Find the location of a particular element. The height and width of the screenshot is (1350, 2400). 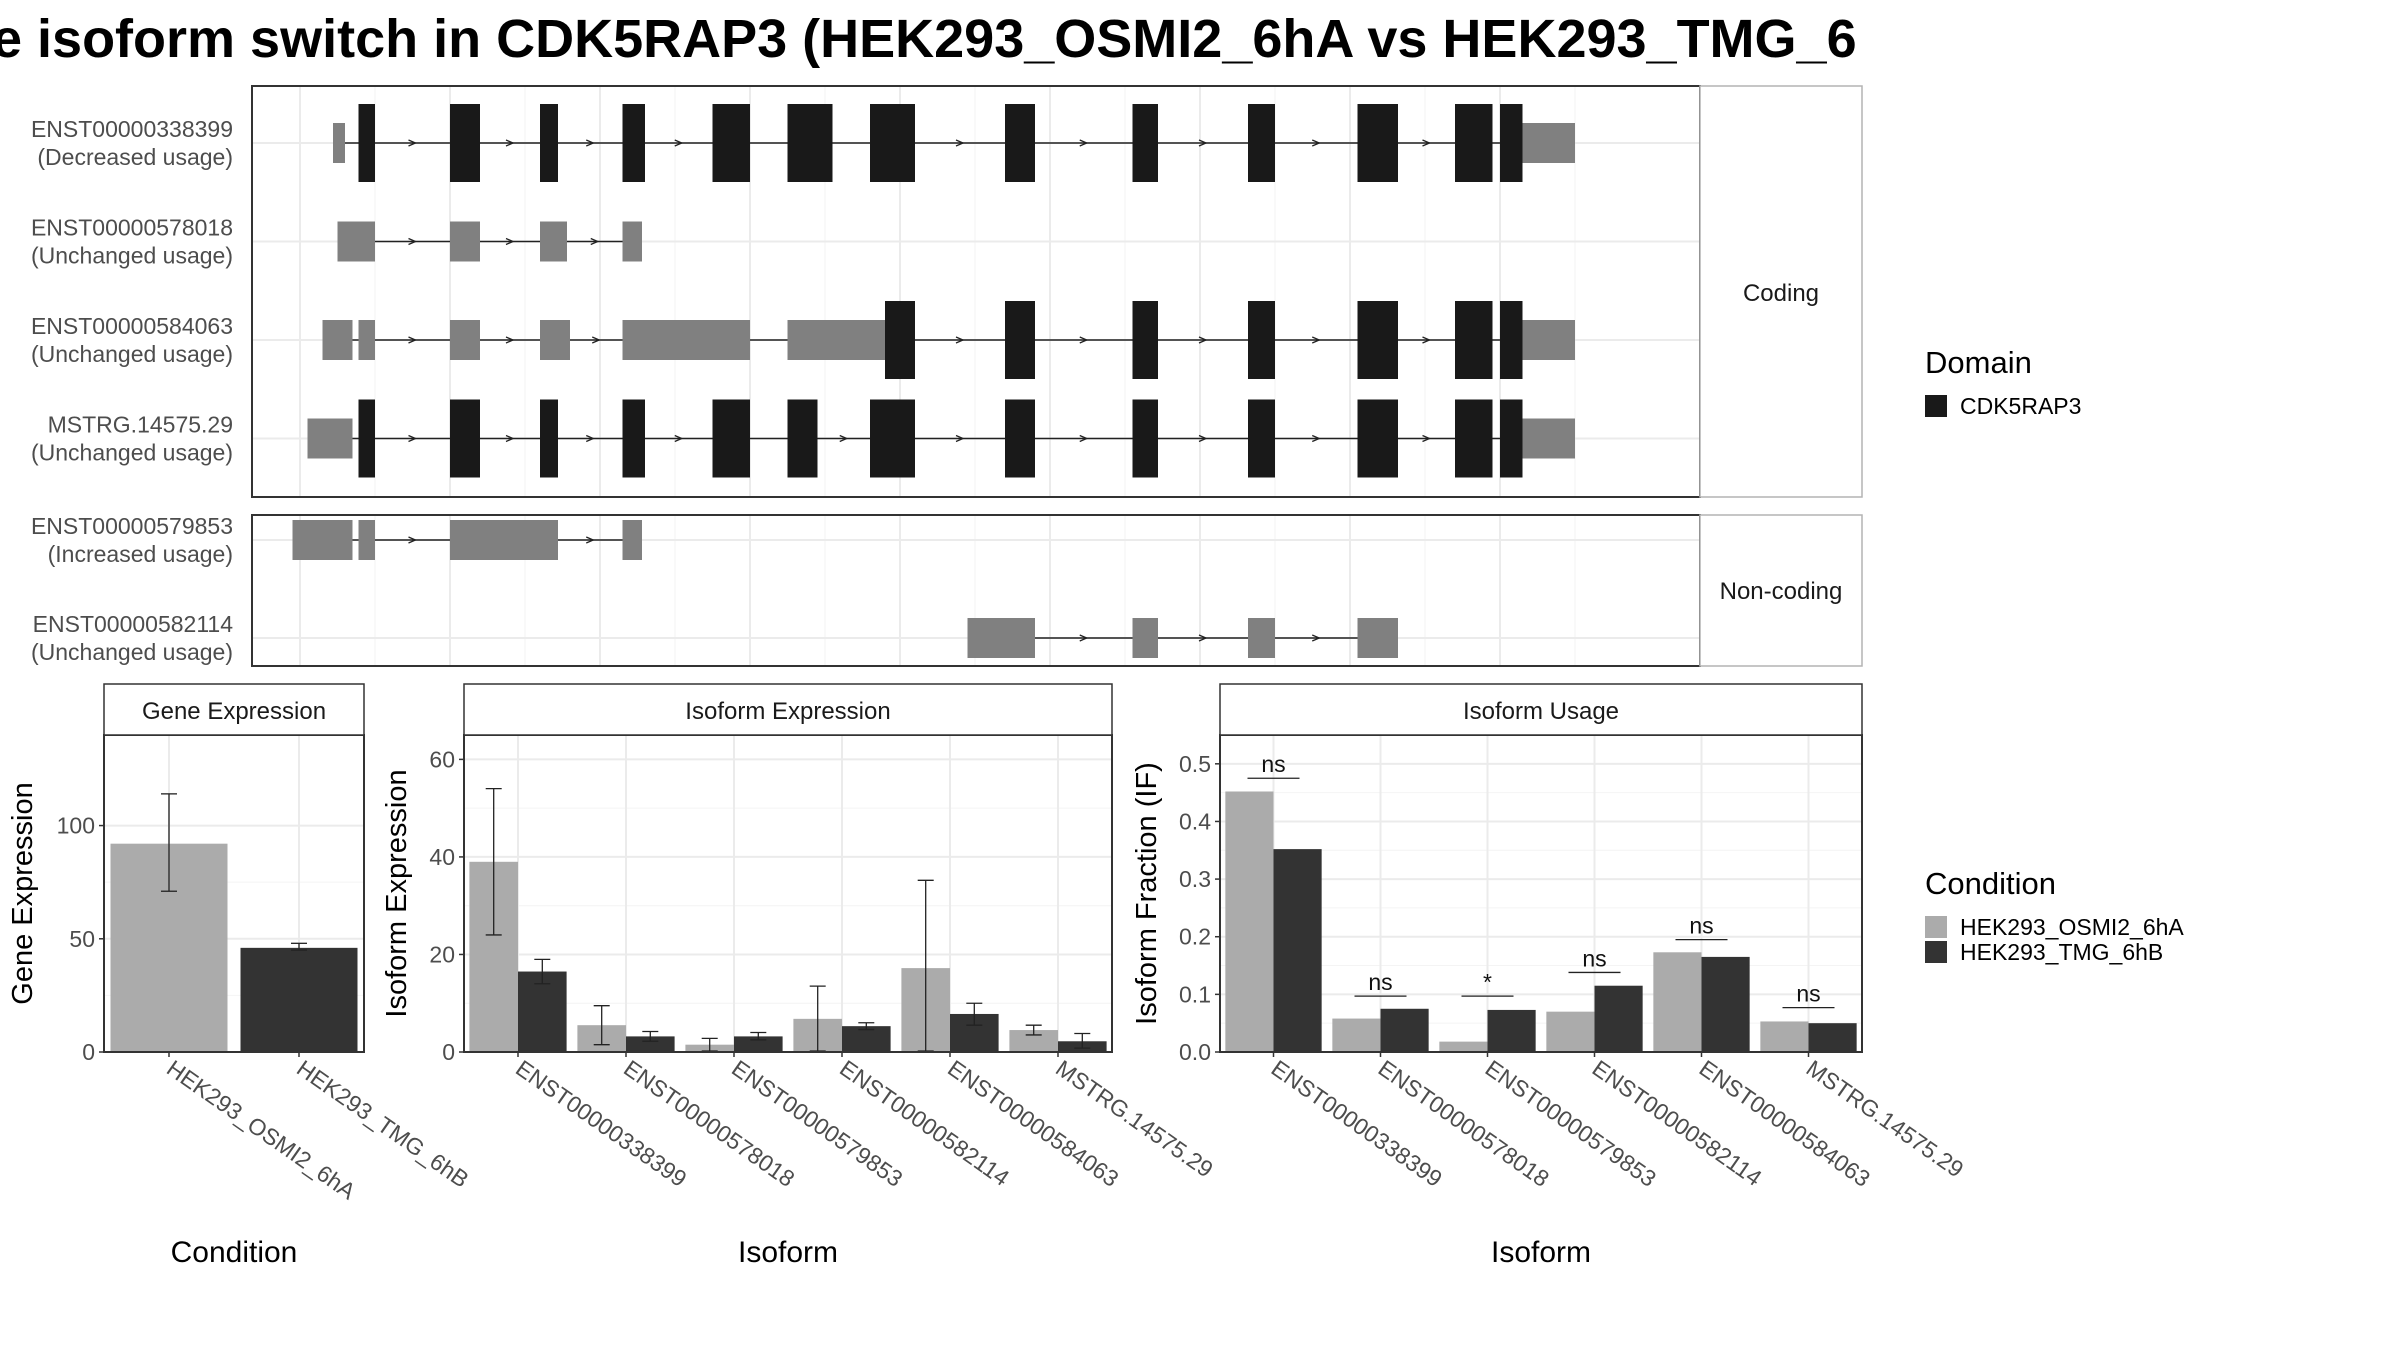

transcript-row: ENST00000579853(Increased usage) is located at coordinates (865, 540).